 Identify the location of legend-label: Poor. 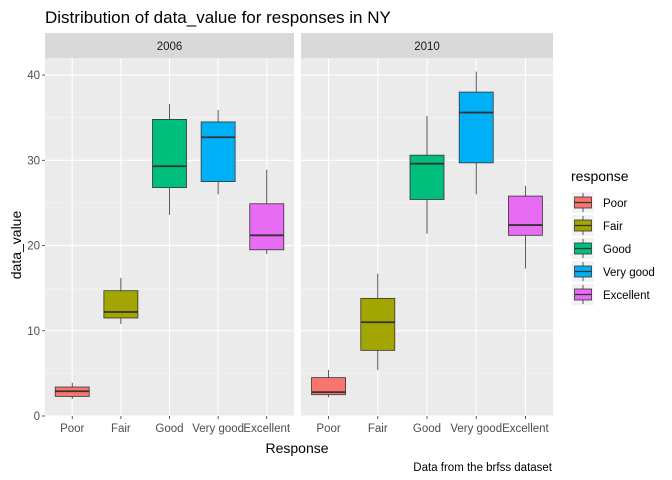
(615, 204).